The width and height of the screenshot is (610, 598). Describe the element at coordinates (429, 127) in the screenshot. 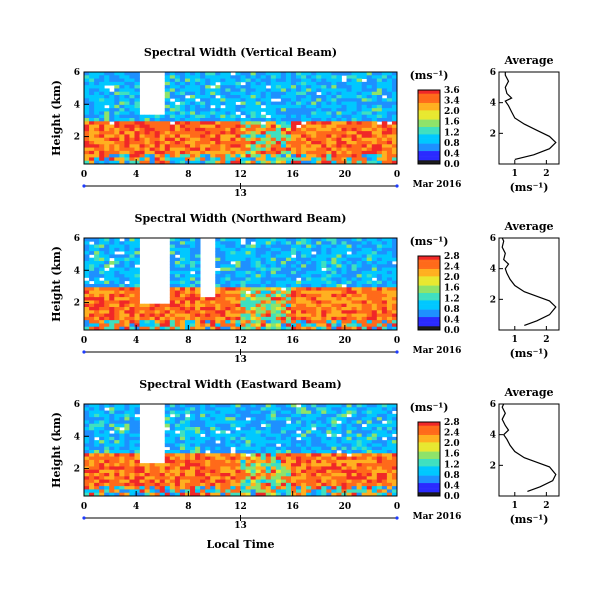

I see `colorbar-frame` at that location.